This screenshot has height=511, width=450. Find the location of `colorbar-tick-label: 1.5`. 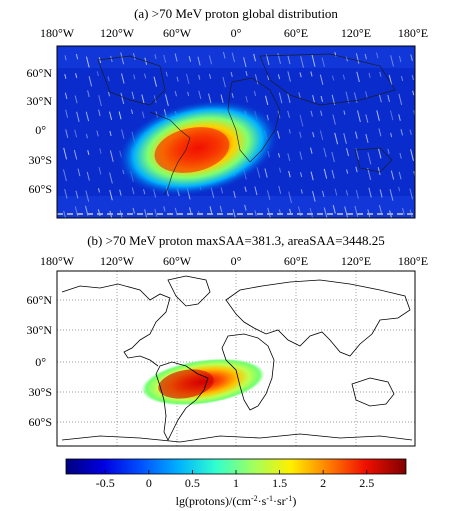

colorbar-tick-label: 1.5 is located at coordinates (279, 483).